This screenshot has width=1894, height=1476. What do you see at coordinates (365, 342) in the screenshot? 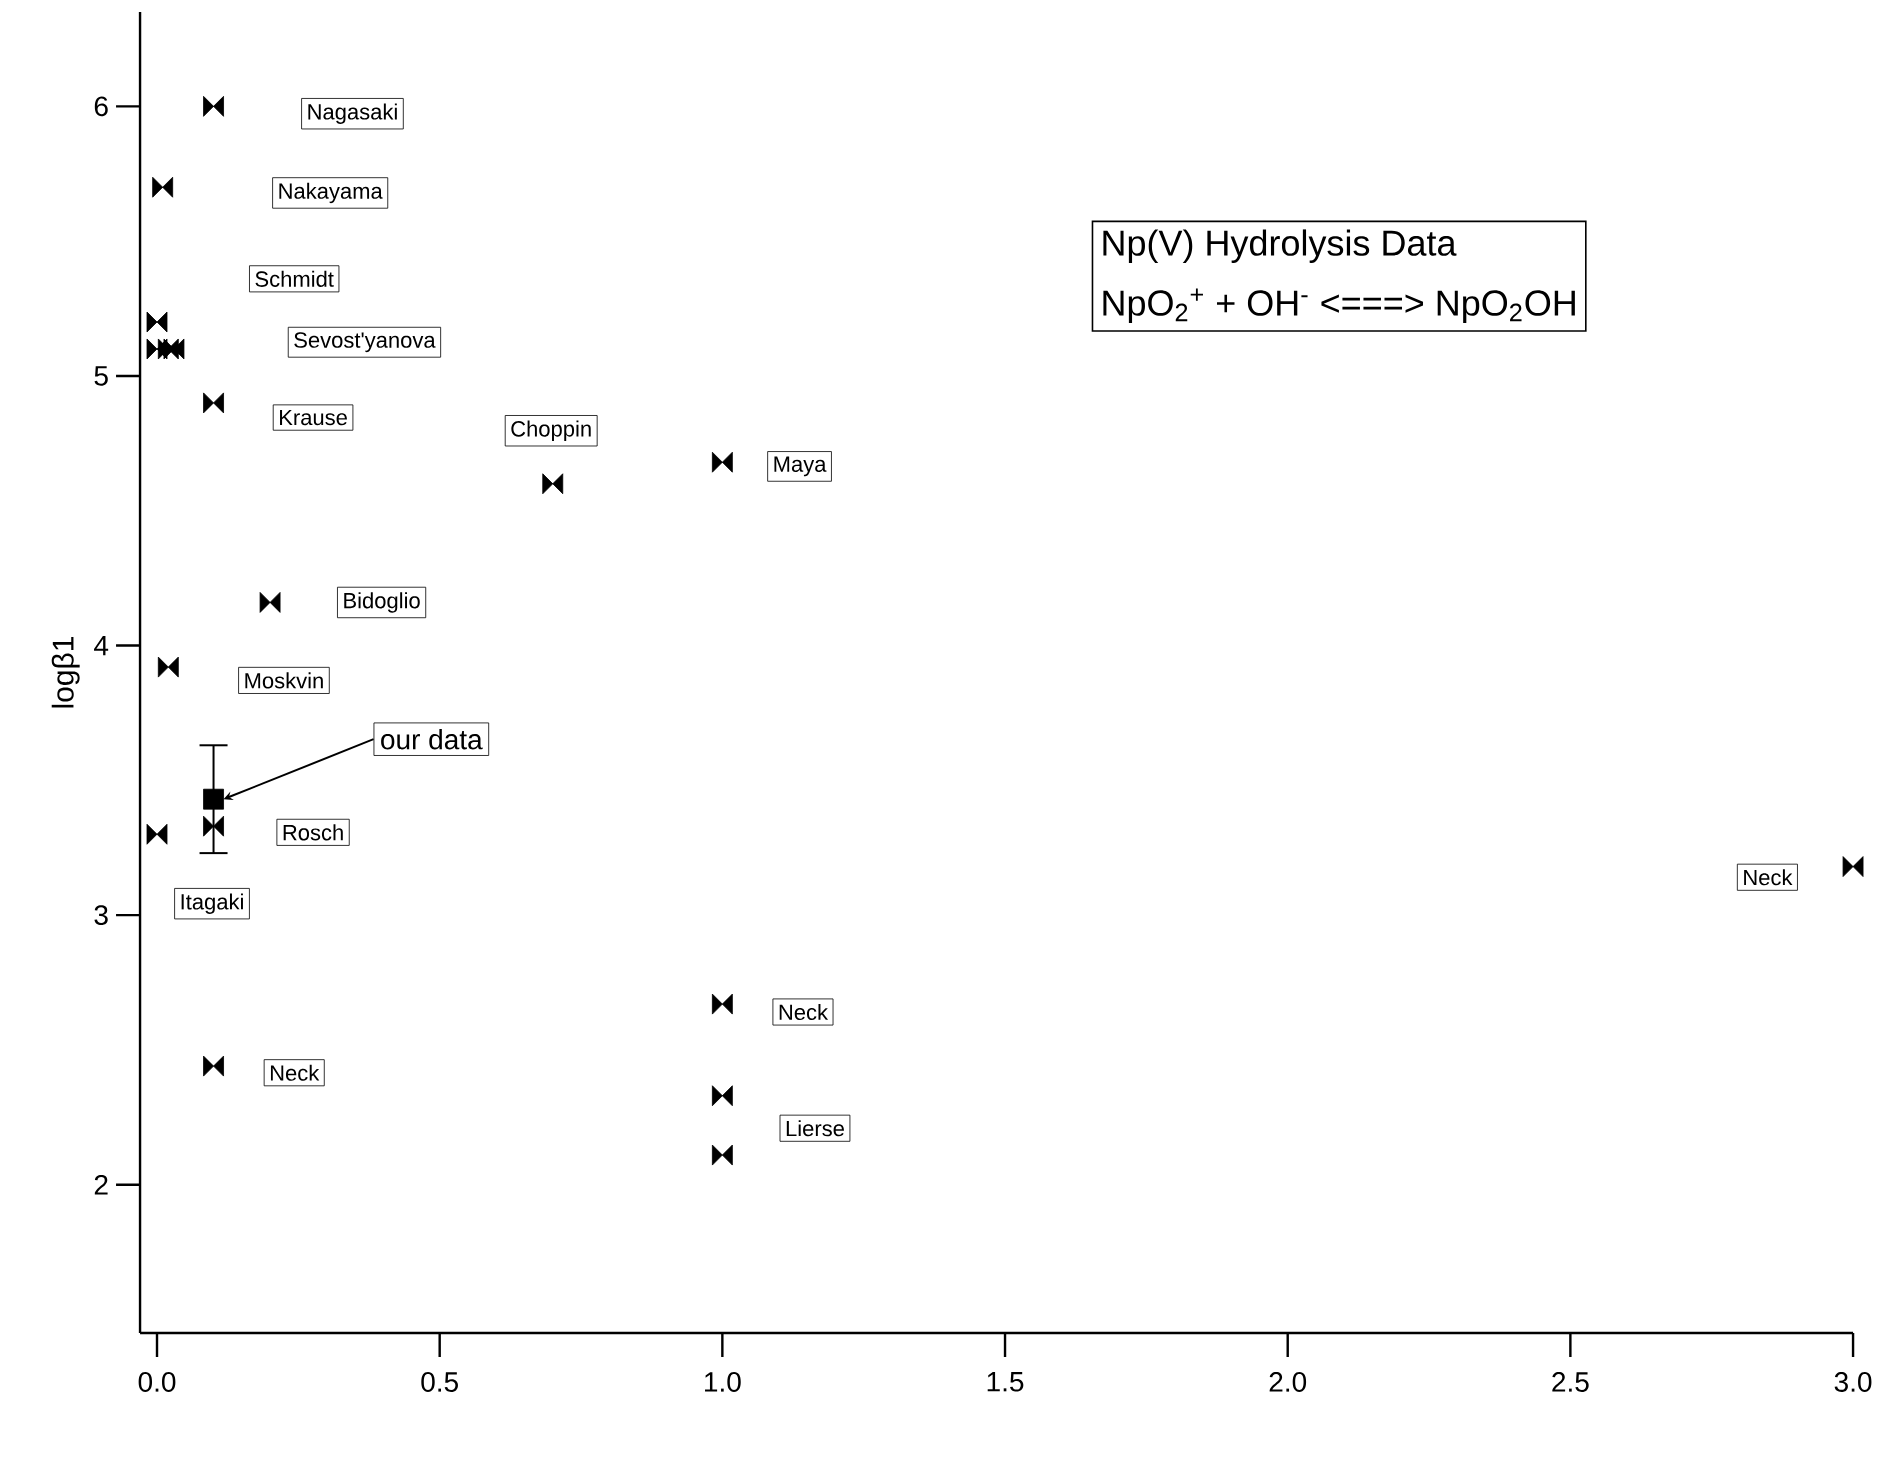
I see `annotation: Sevost'yanova` at bounding box center [365, 342].